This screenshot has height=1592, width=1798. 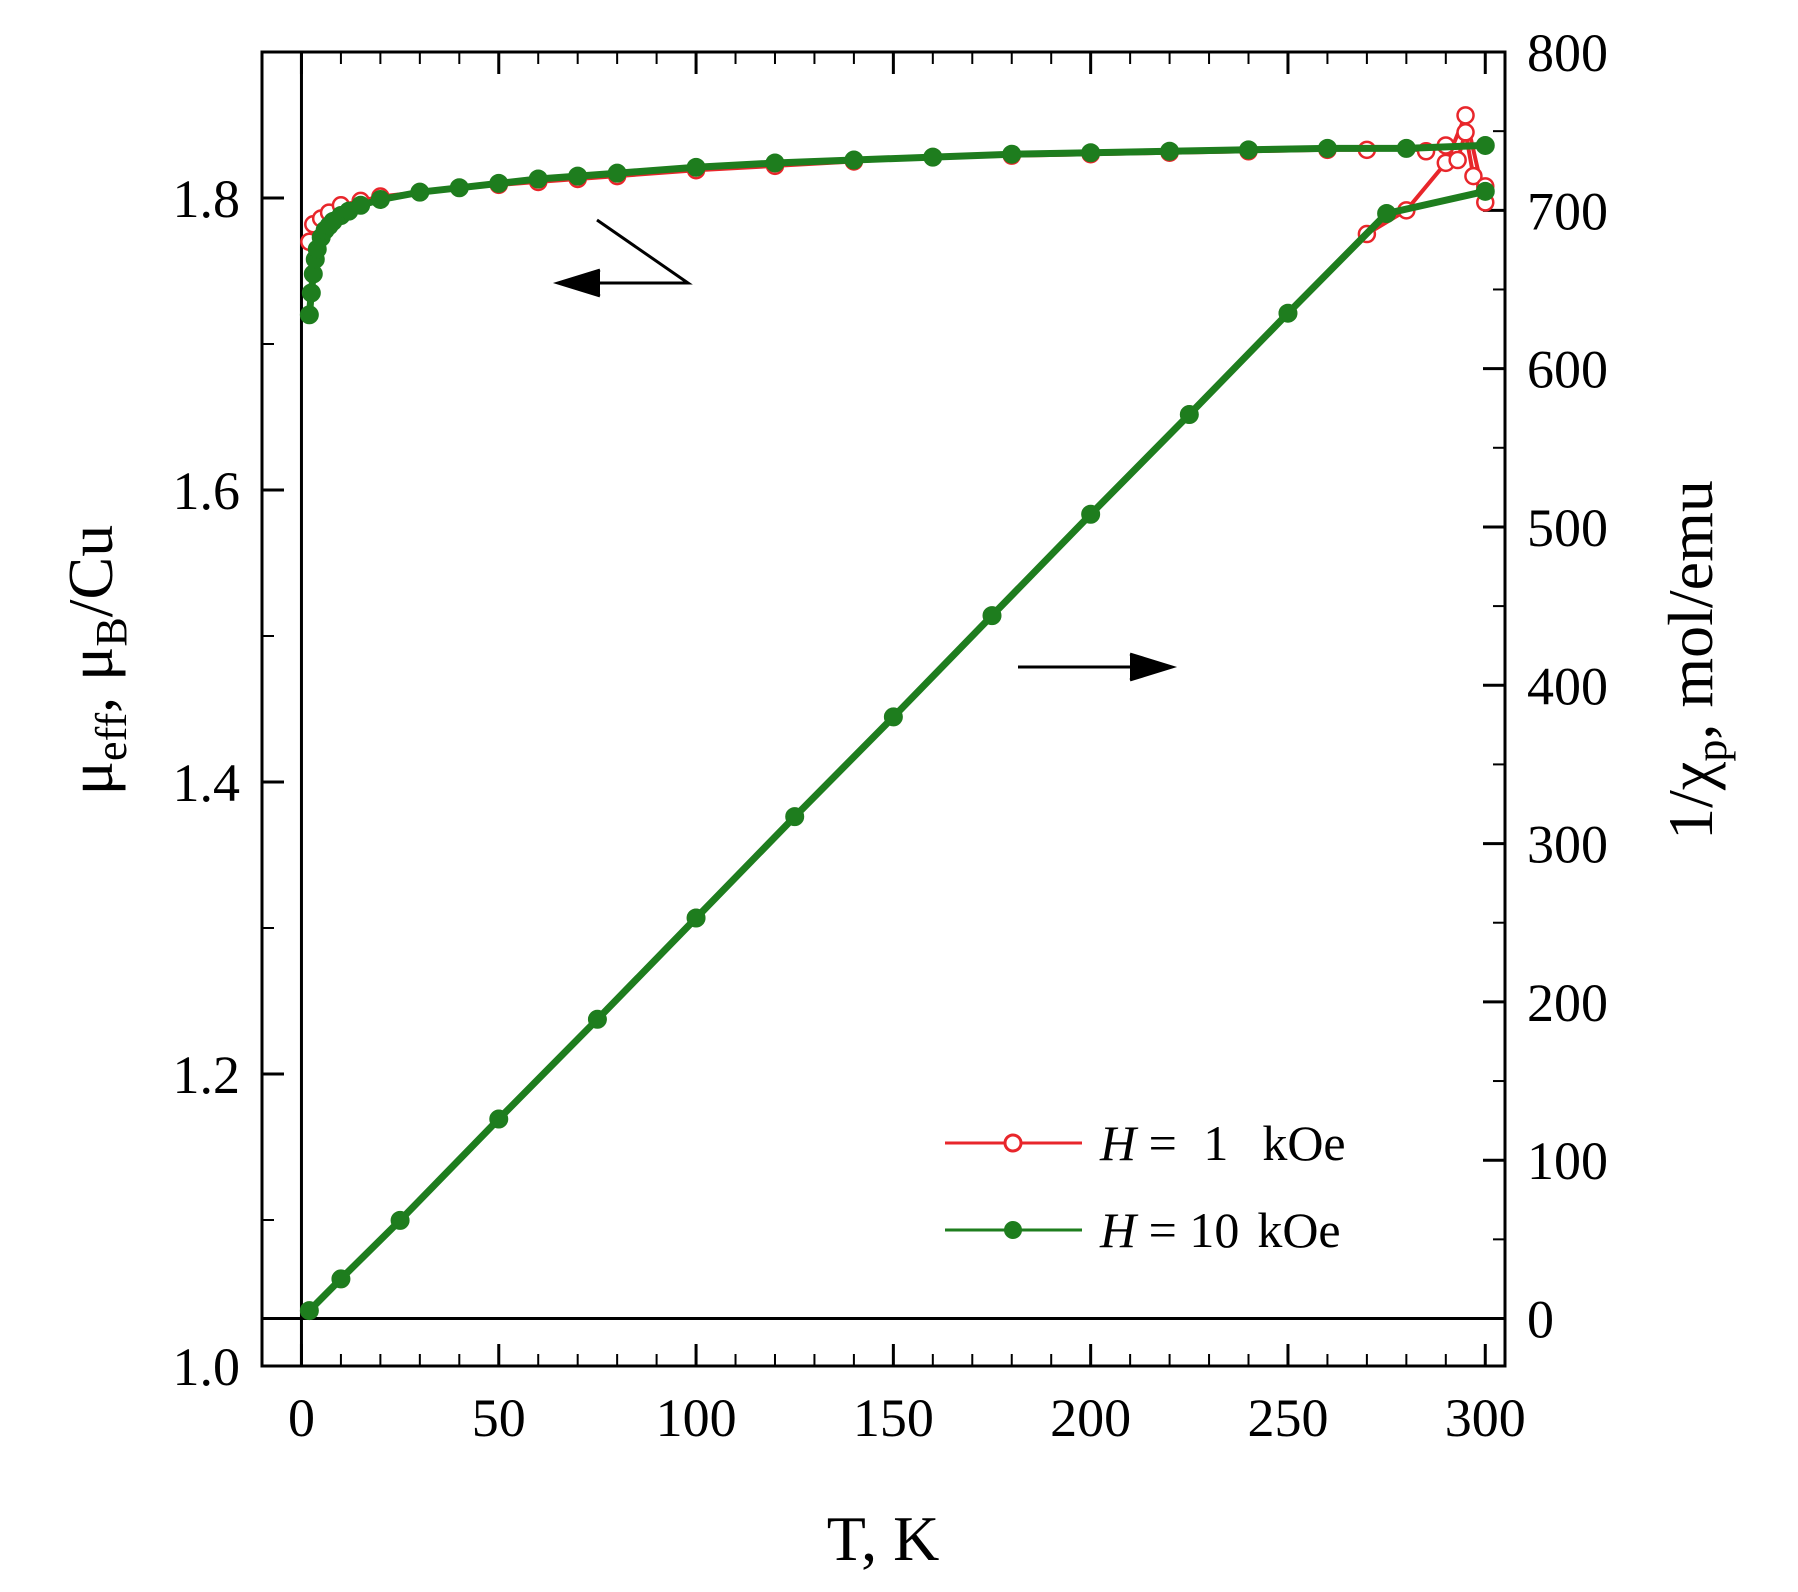 What do you see at coordinates (1567, 1161) in the screenshot?
I see `y-right-tick-label: 100` at bounding box center [1567, 1161].